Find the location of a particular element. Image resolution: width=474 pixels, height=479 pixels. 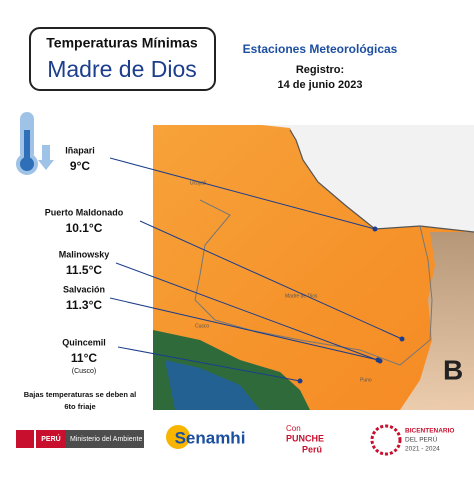

station-name: Salvación is located at coordinates (84, 289).